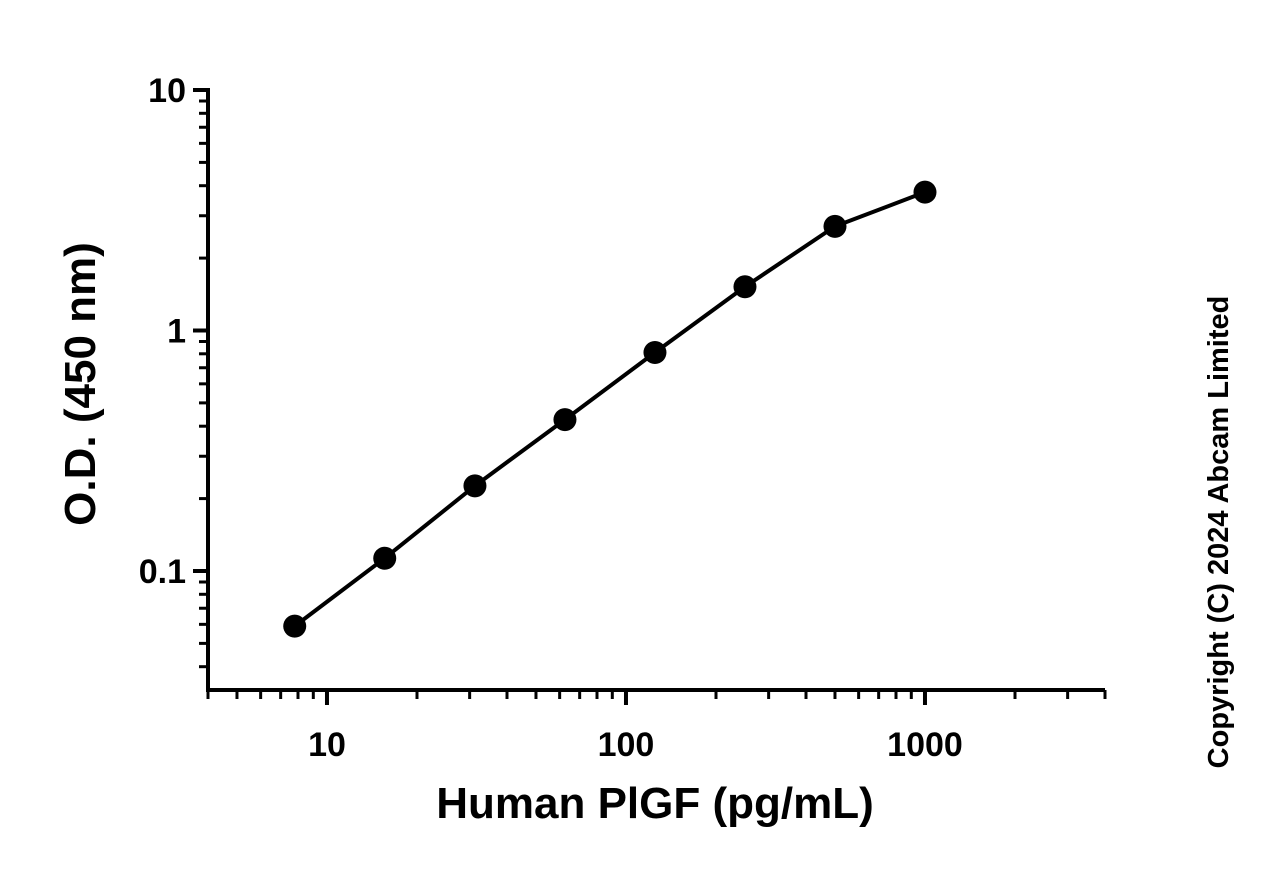 The width and height of the screenshot is (1281, 870). Describe the element at coordinates (626, 745) in the screenshot. I see `x-tick-label: 100` at that location.